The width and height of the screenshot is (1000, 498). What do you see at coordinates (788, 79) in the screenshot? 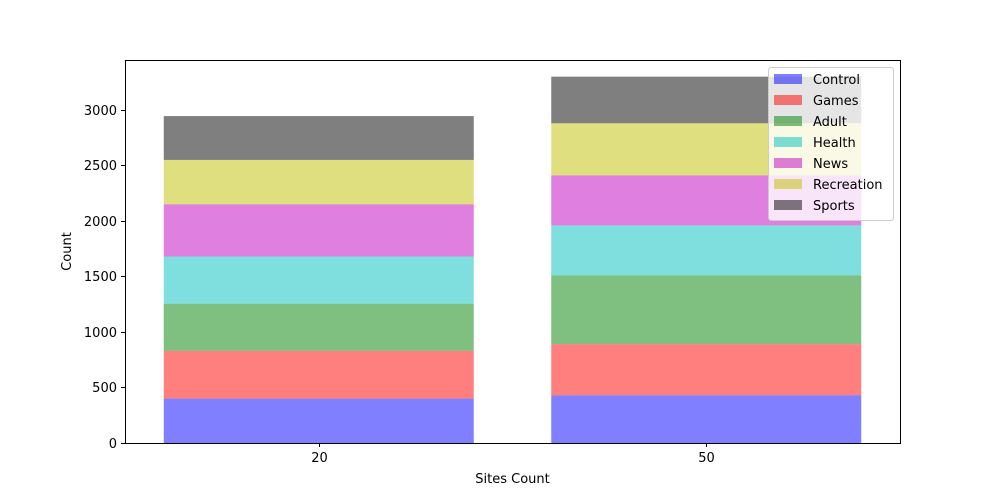
I see `legend-swatch-control` at bounding box center [788, 79].